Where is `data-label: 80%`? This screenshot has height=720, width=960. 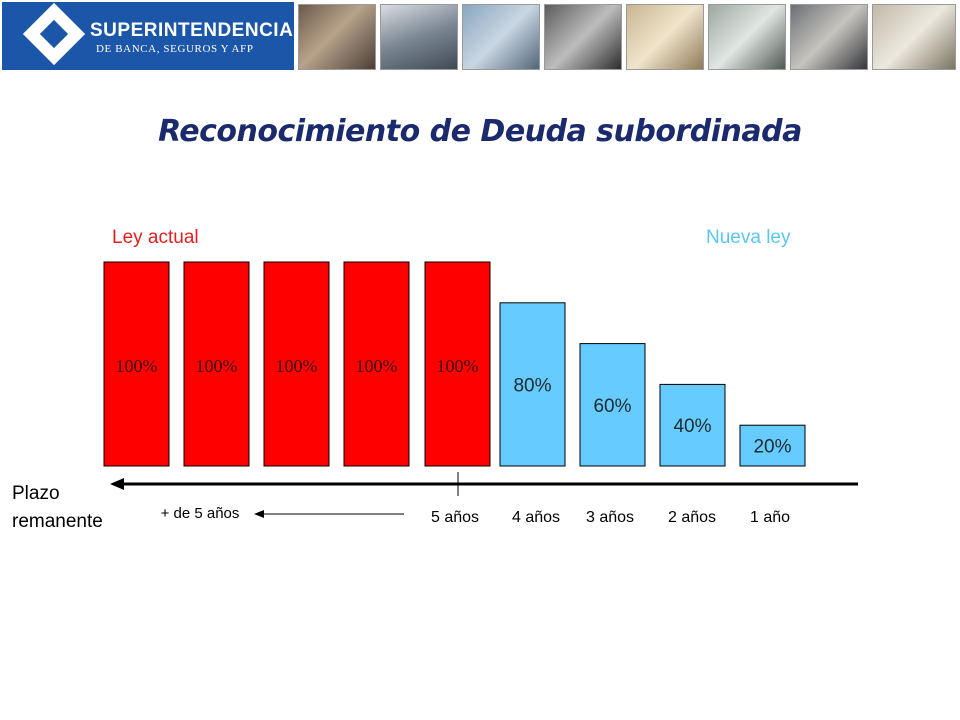 data-label: 80% is located at coordinates (532, 385).